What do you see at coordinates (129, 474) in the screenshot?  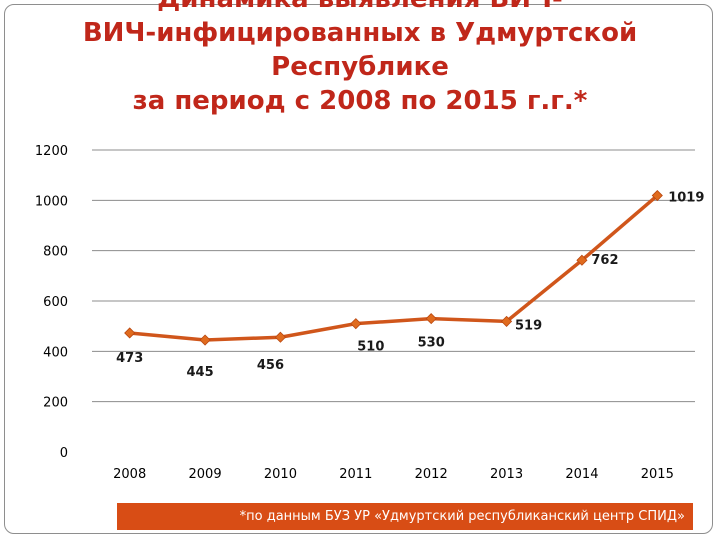 I see `x-tick-label: 2008` at bounding box center [129, 474].